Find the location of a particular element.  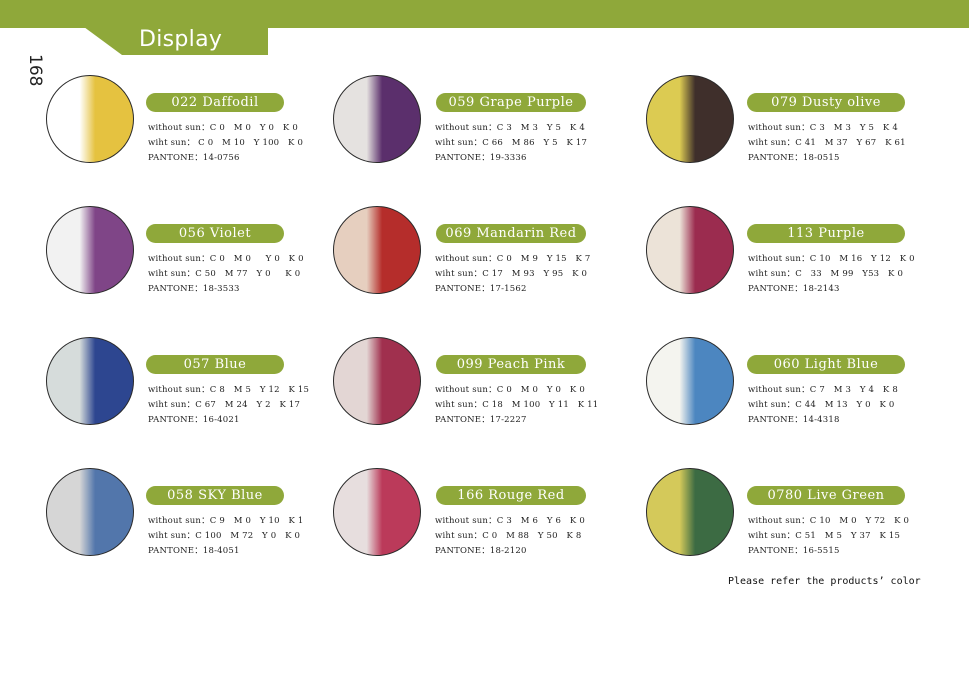

with-sun-spec: wiht sun：C 41 M 37 Y 67 K 61 is located at coordinates (827, 143).